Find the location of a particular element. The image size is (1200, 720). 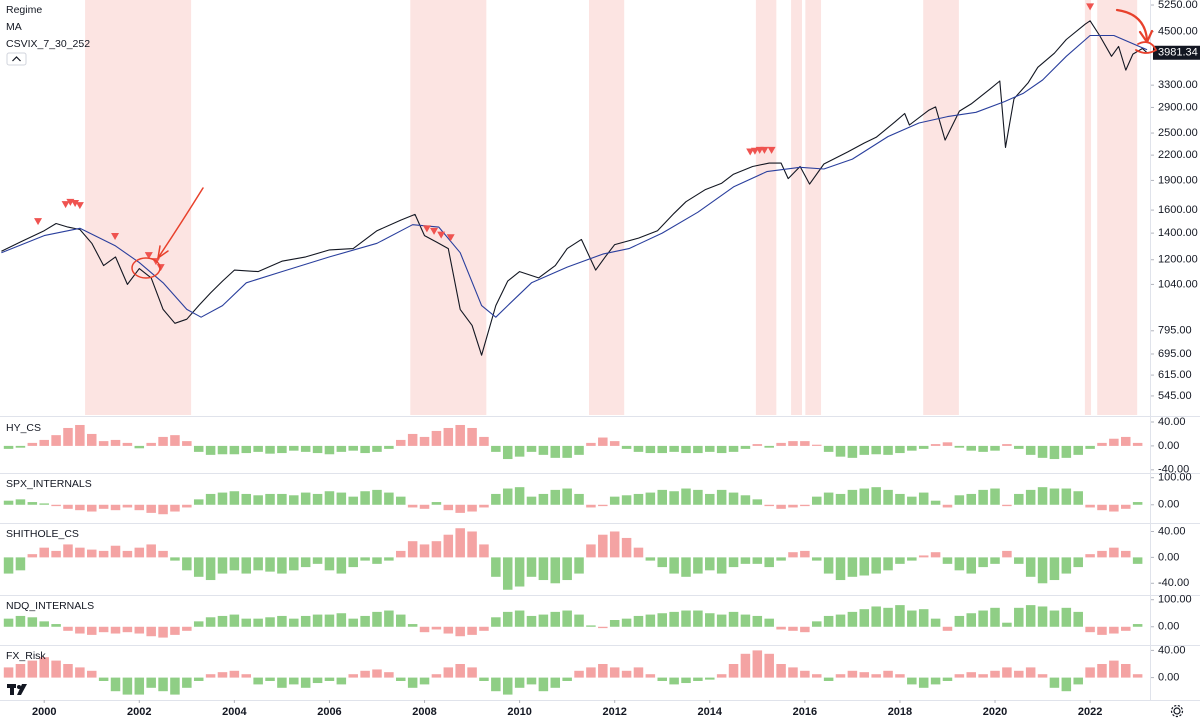

legend-regime: Regime is located at coordinates (24, 10).